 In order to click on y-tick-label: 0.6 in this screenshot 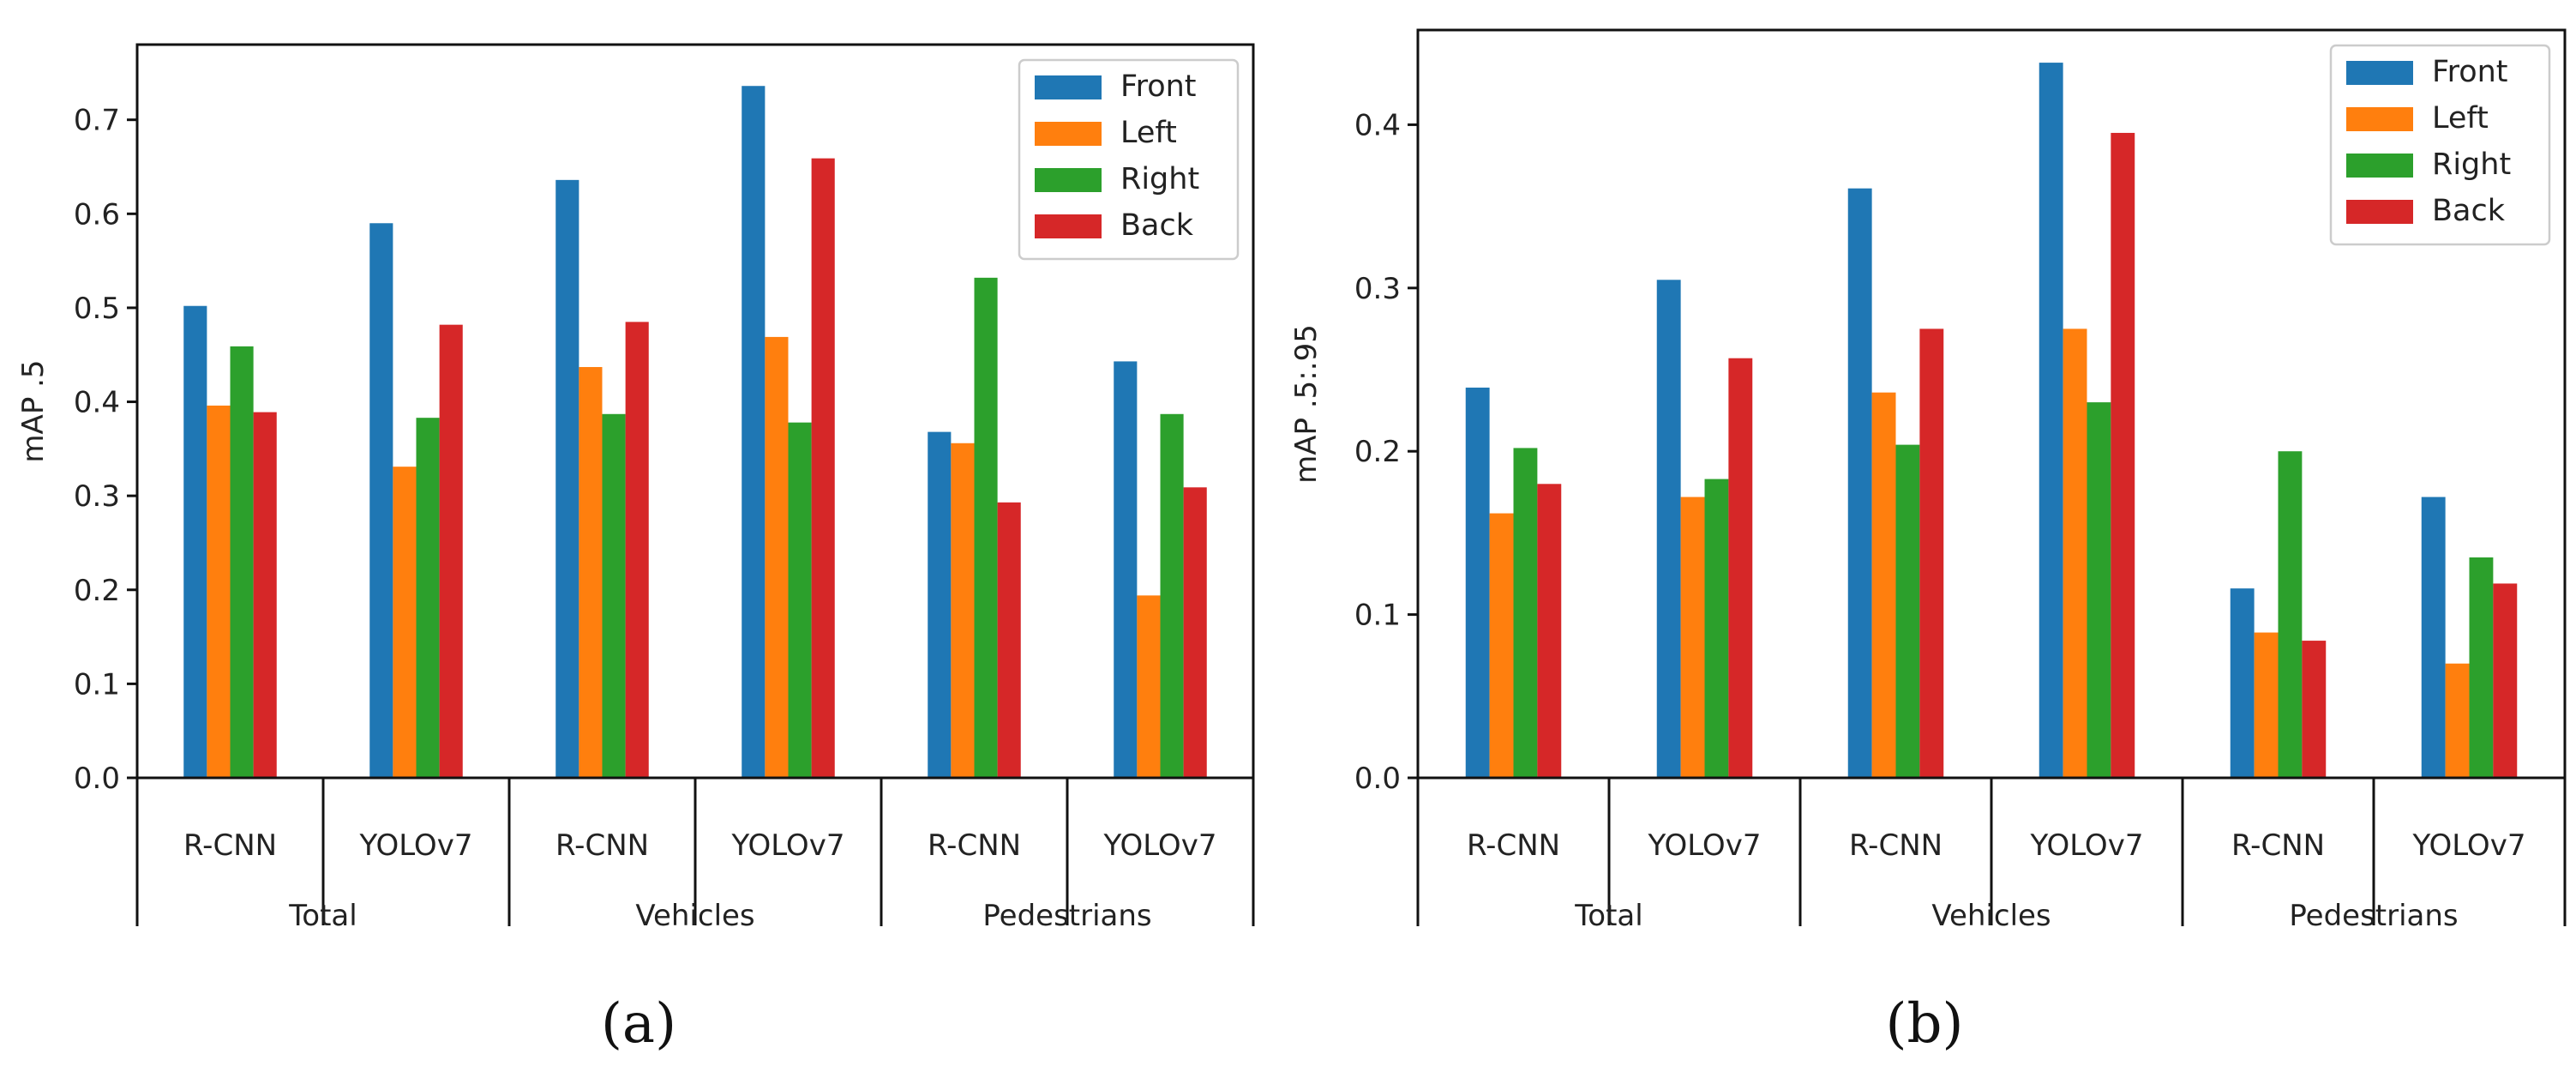, I will do `click(97, 214)`.